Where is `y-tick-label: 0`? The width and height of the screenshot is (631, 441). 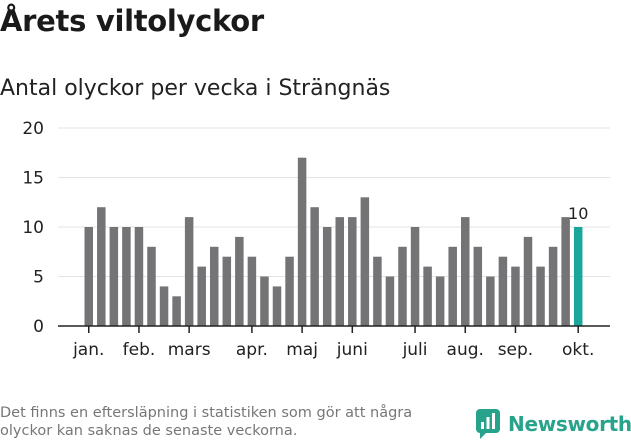 y-tick-label: 0 is located at coordinates (38, 327).